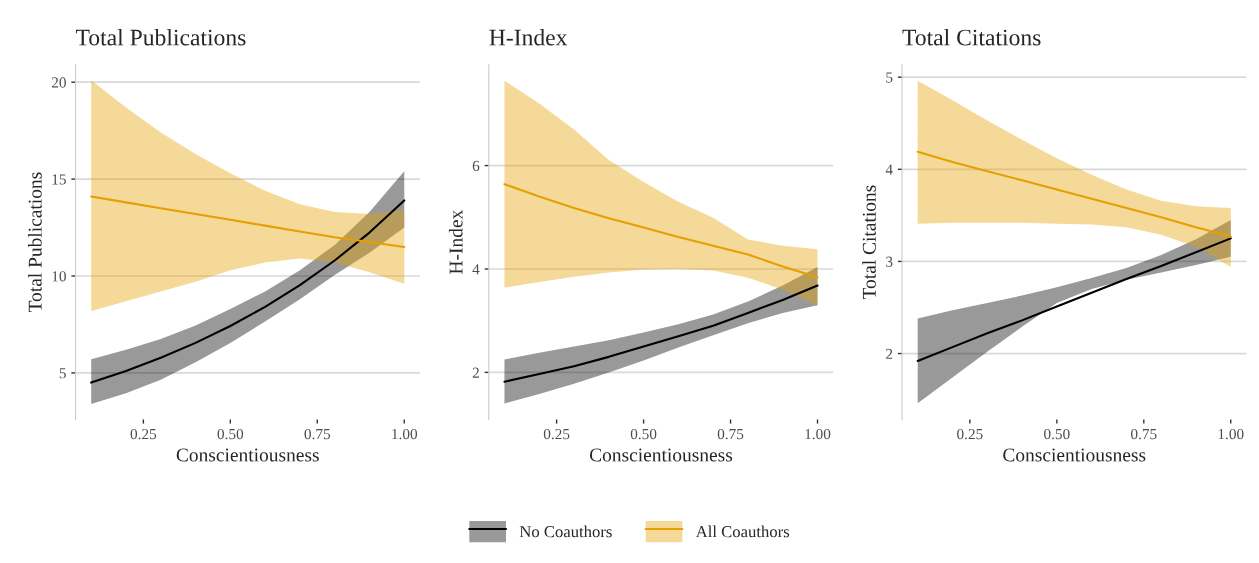  I want to click on y-axis-title: H-Index, so click(455, 241).